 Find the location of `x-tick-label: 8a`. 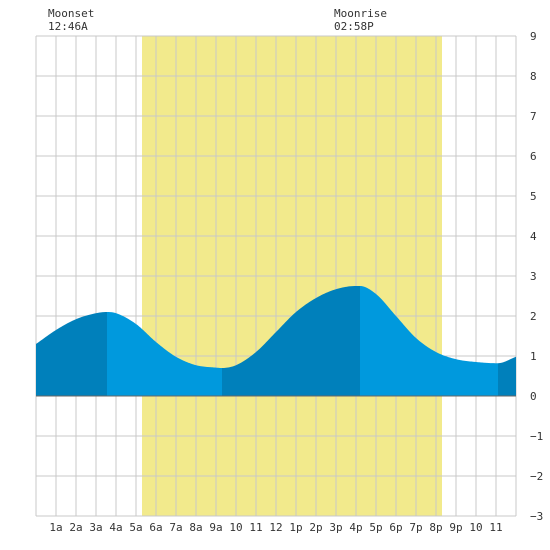

x-tick-label: 8a is located at coordinates (195, 527).